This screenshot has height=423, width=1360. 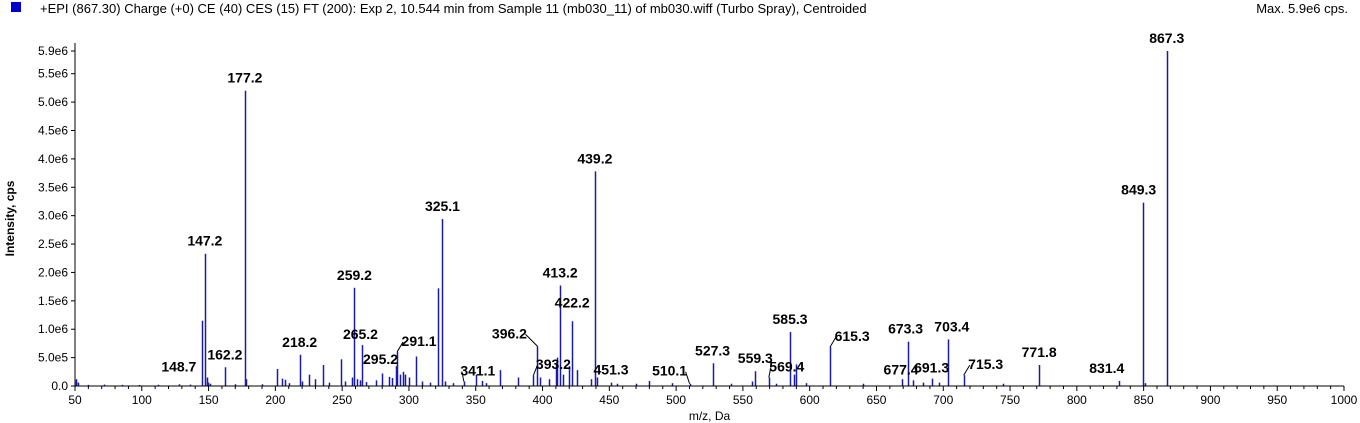 What do you see at coordinates (943, 400) in the screenshot?
I see `x-tick-label: 700` at bounding box center [943, 400].